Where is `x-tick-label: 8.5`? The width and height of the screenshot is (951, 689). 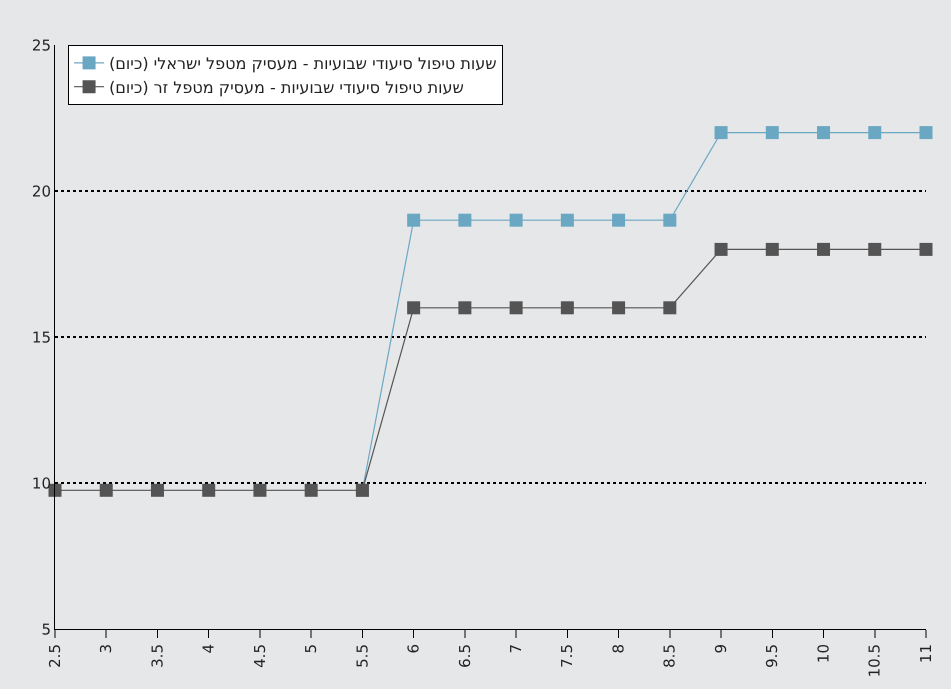
x-tick-label: 8.5 is located at coordinates (669, 656).